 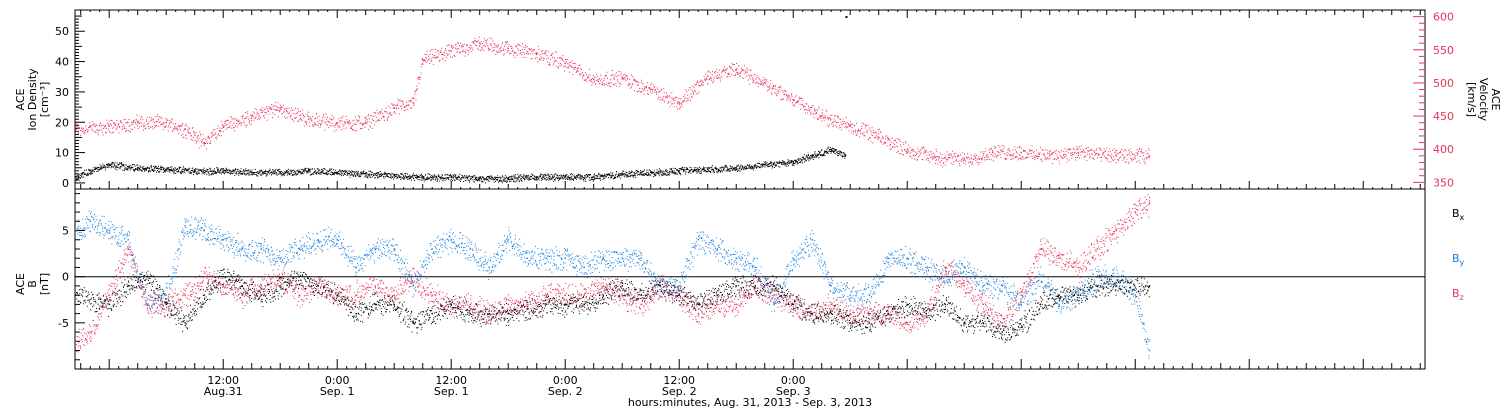 I want to click on b-tick-label: 0, so click(x=65, y=277).